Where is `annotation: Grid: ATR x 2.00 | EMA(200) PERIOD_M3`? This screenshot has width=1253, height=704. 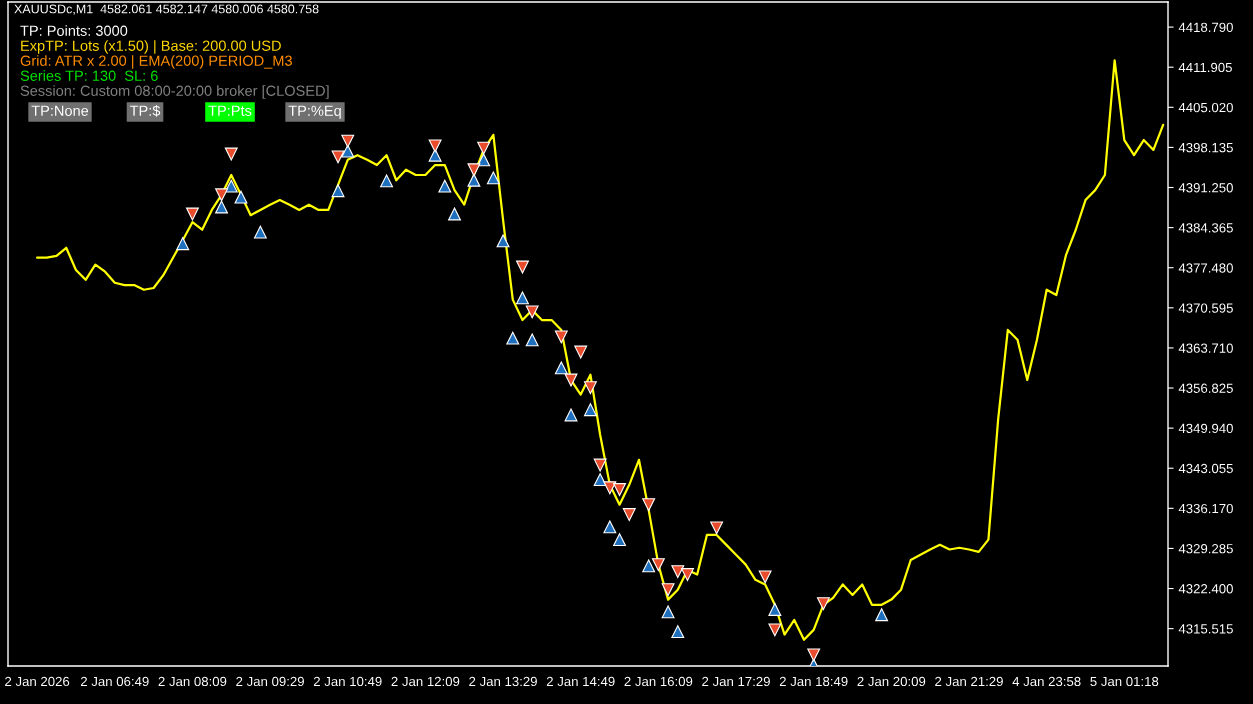 annotation: Grid: ATR x 2.00 | EMA(200) PERIOD_M3 is located at coordinates (156, 62).